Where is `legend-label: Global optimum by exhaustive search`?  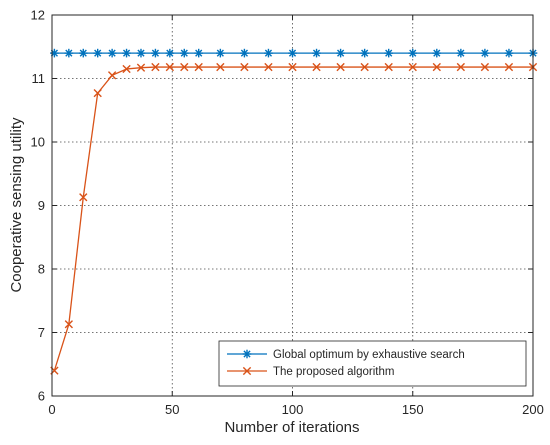
legend-label: Global optimum by exhaustive search is located at coordinates (369, 355).